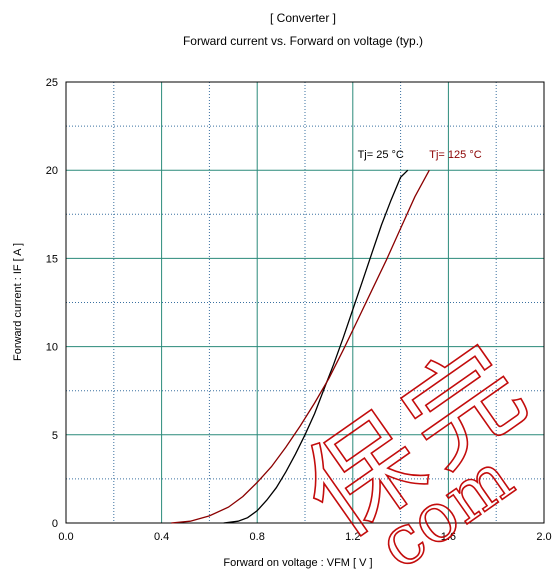 The width and height of the screenshot is (558, 571). What do you see at coordinates (55, 436) in the screenshot?
I see `y-tick-label: 5` at bounding box center [55, 436].